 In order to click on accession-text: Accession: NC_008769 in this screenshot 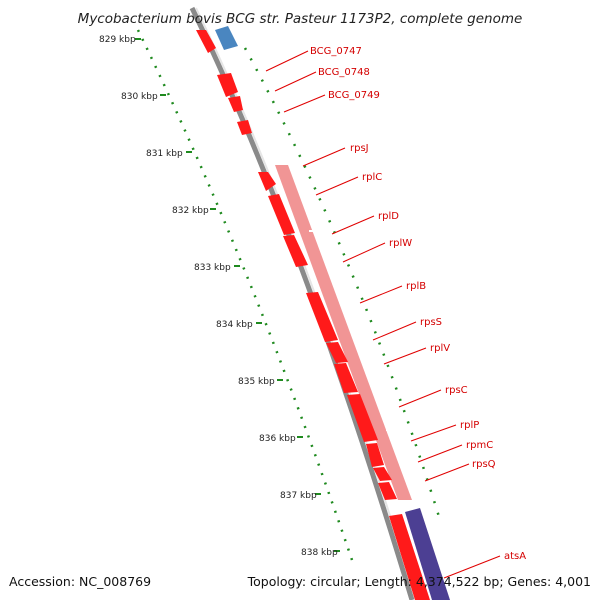, I will do `click(80, 581)`.